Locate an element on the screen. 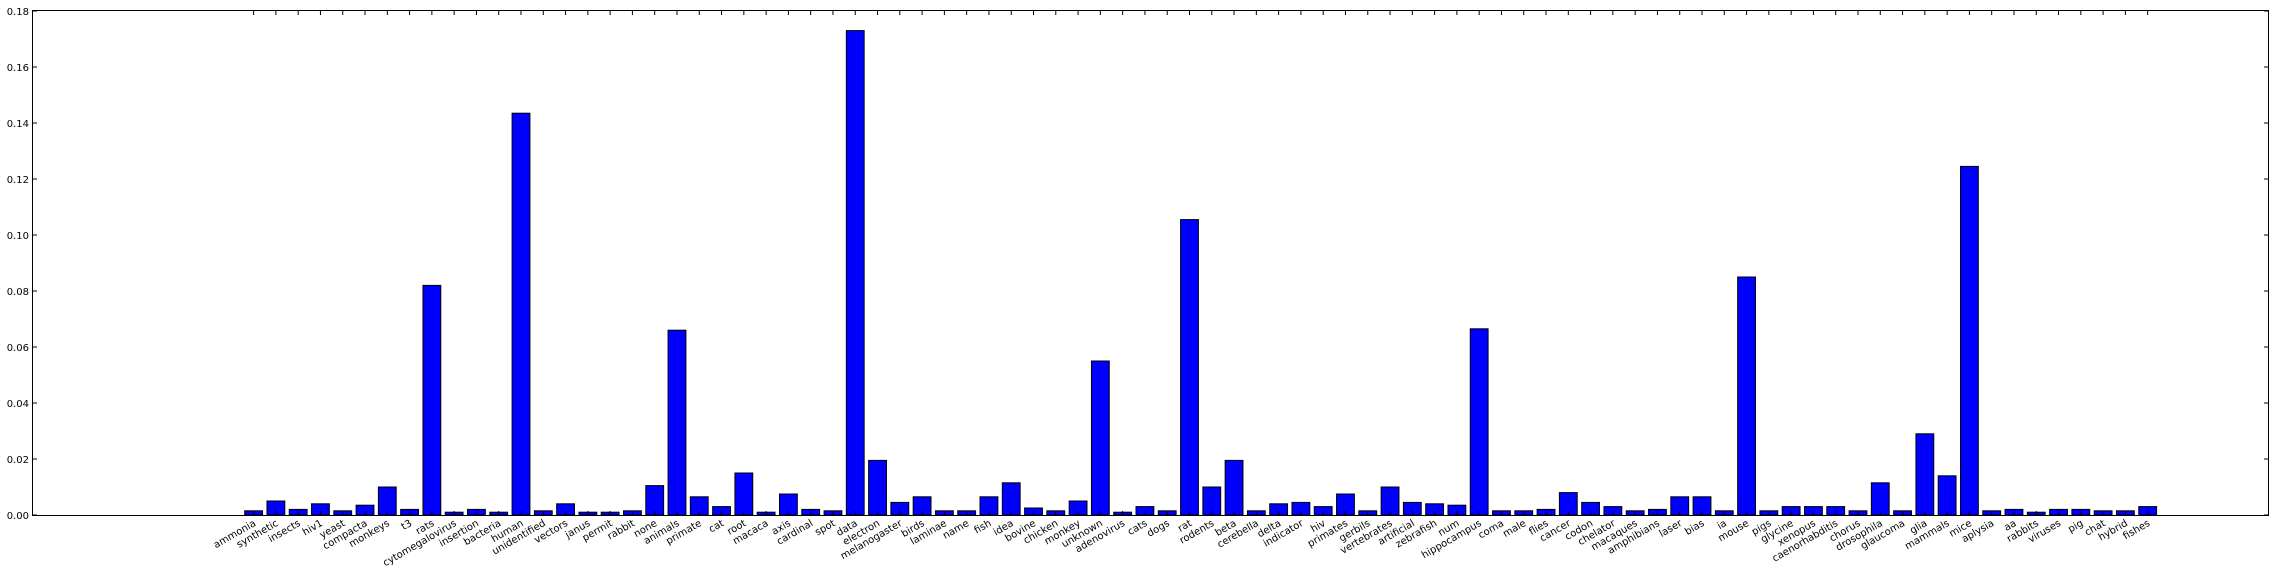 The height and width of the screenshot is (575, 2271). y-tick-label: 0.00 is located at coordinates (18, 516).